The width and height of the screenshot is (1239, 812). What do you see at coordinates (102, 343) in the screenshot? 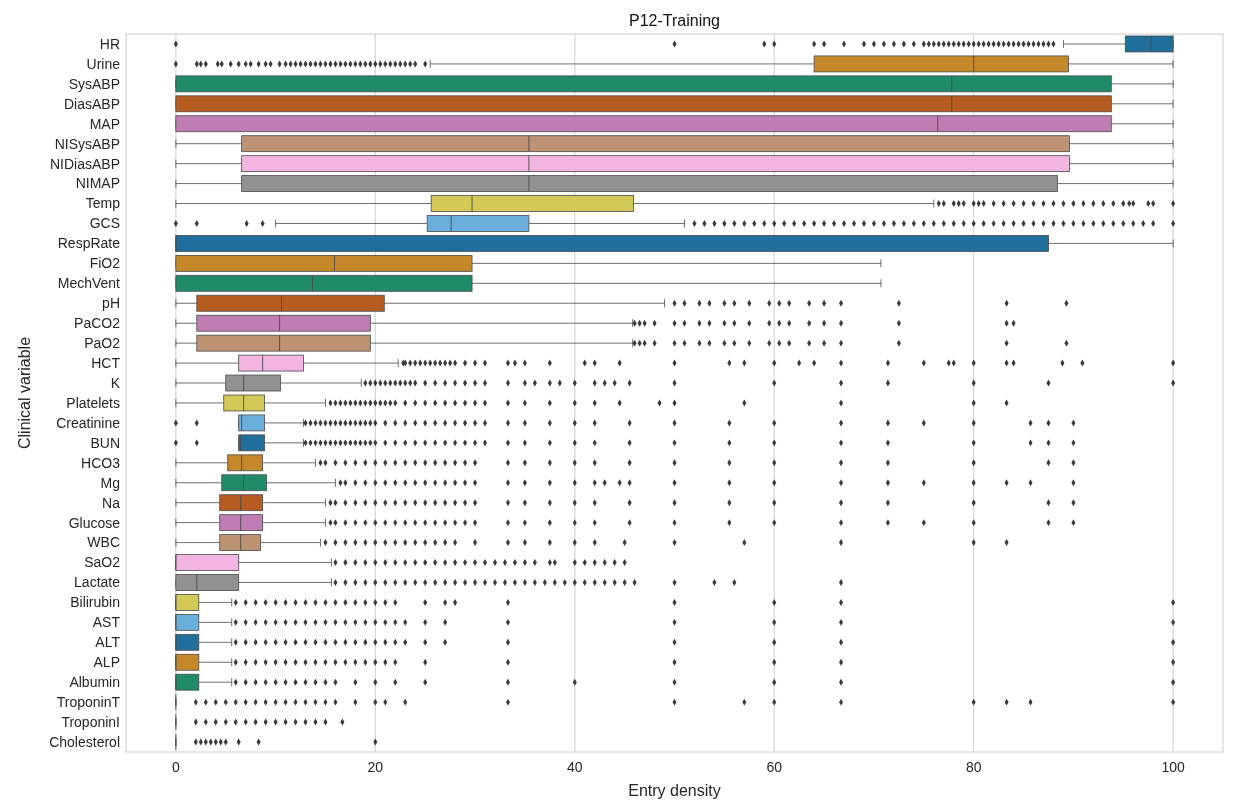
I see `y-tick-label: PaO2` at bounding box center [102, 343].